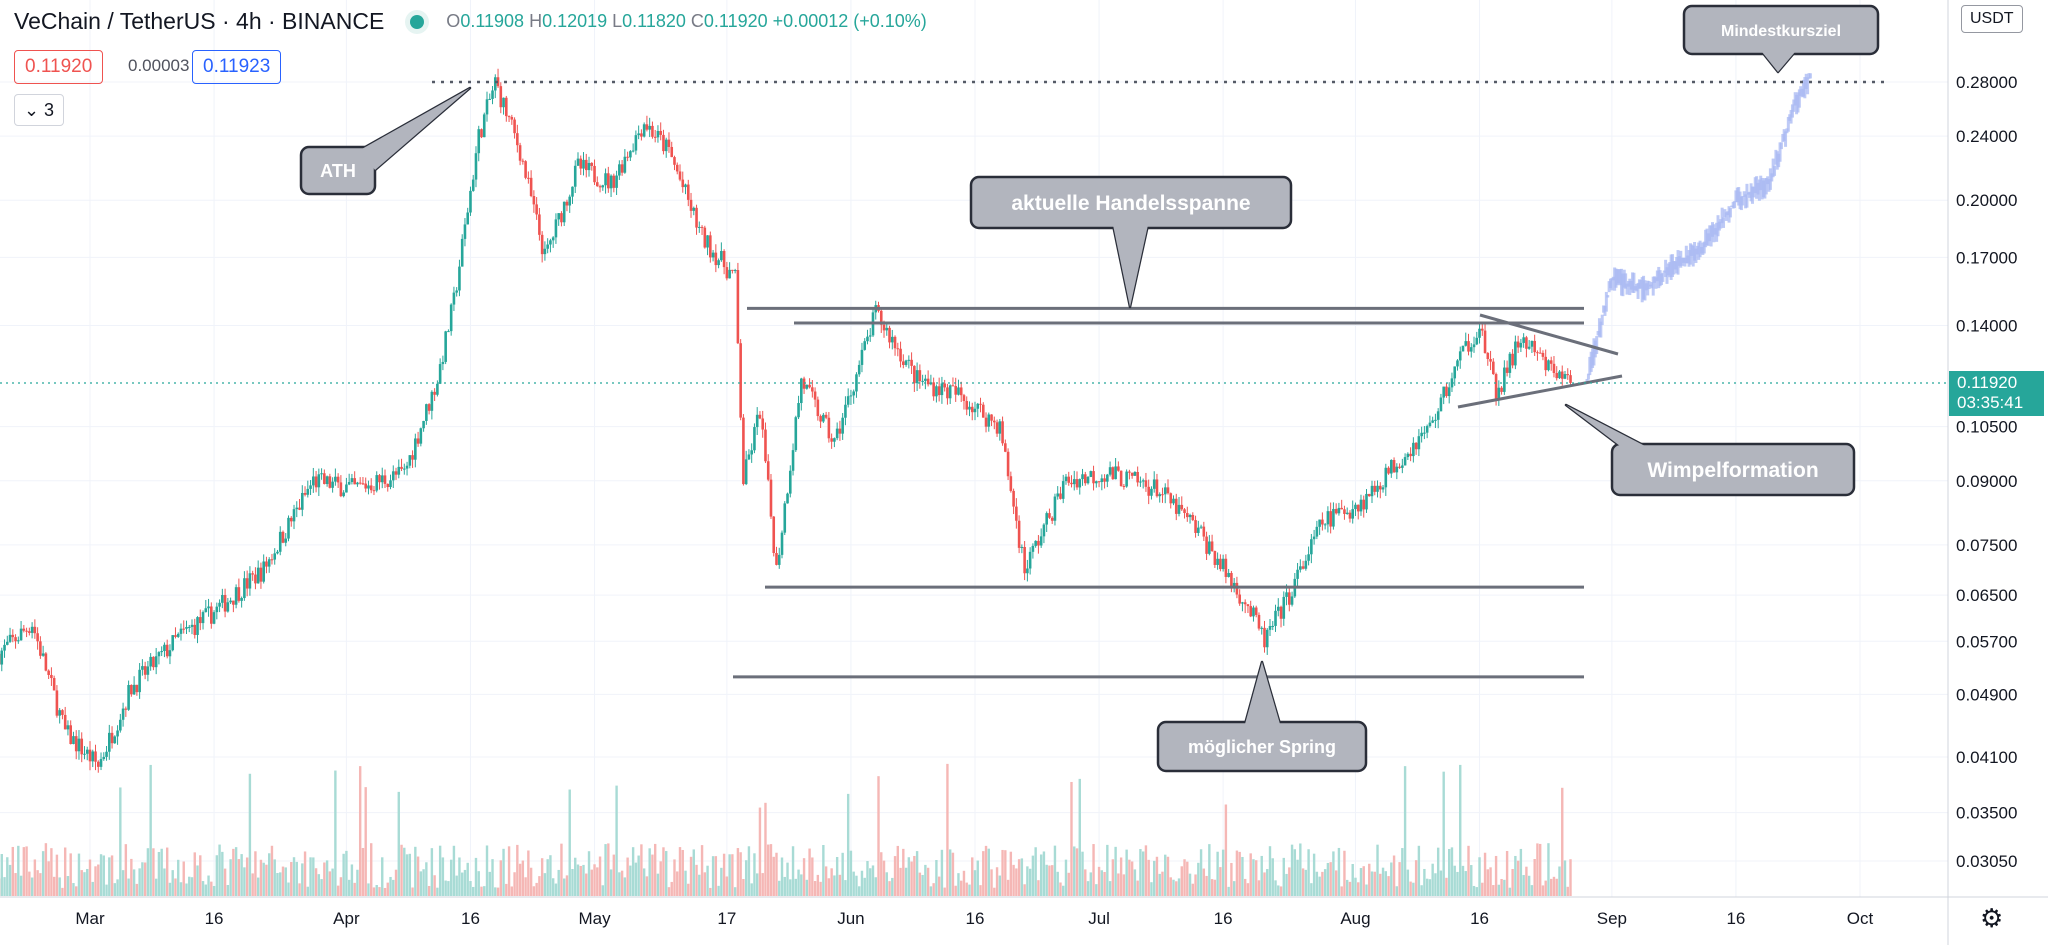 The width and height of the screenshot is (2048, 945). What do you see at coordinates (1986, 136) in the screenshot?
I see `price-tick-label: 0.24000` at bounding box center [1986, 136].